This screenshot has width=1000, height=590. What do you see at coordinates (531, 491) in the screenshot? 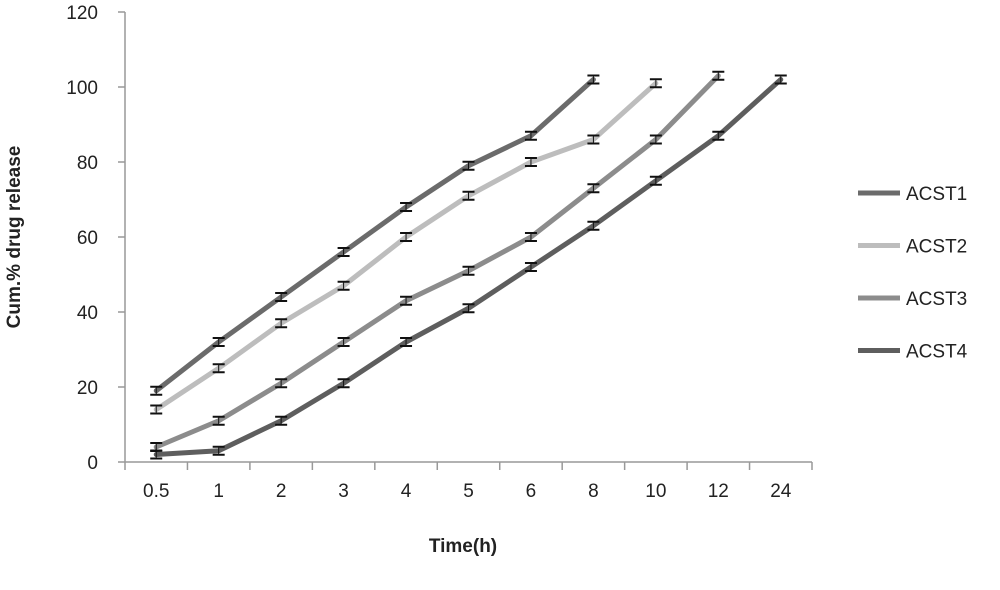
I see `x-tick-label: 6` at bounding box center [531, 491].